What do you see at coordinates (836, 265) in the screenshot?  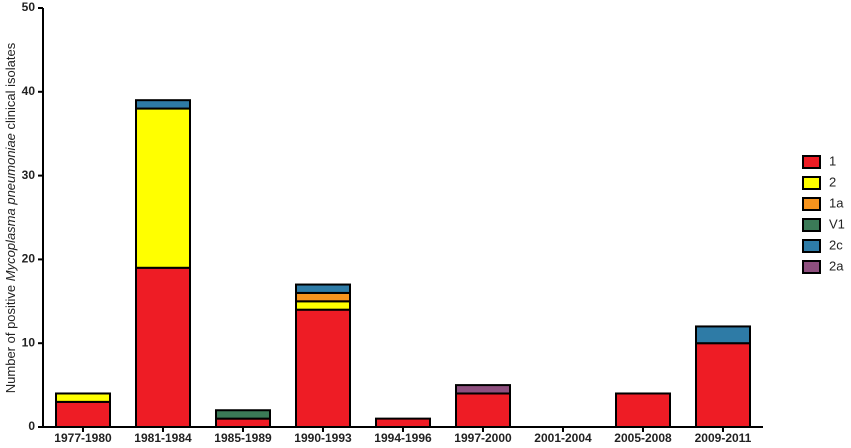 I see `legend-label: 2a` at bounding box center [836, 265].